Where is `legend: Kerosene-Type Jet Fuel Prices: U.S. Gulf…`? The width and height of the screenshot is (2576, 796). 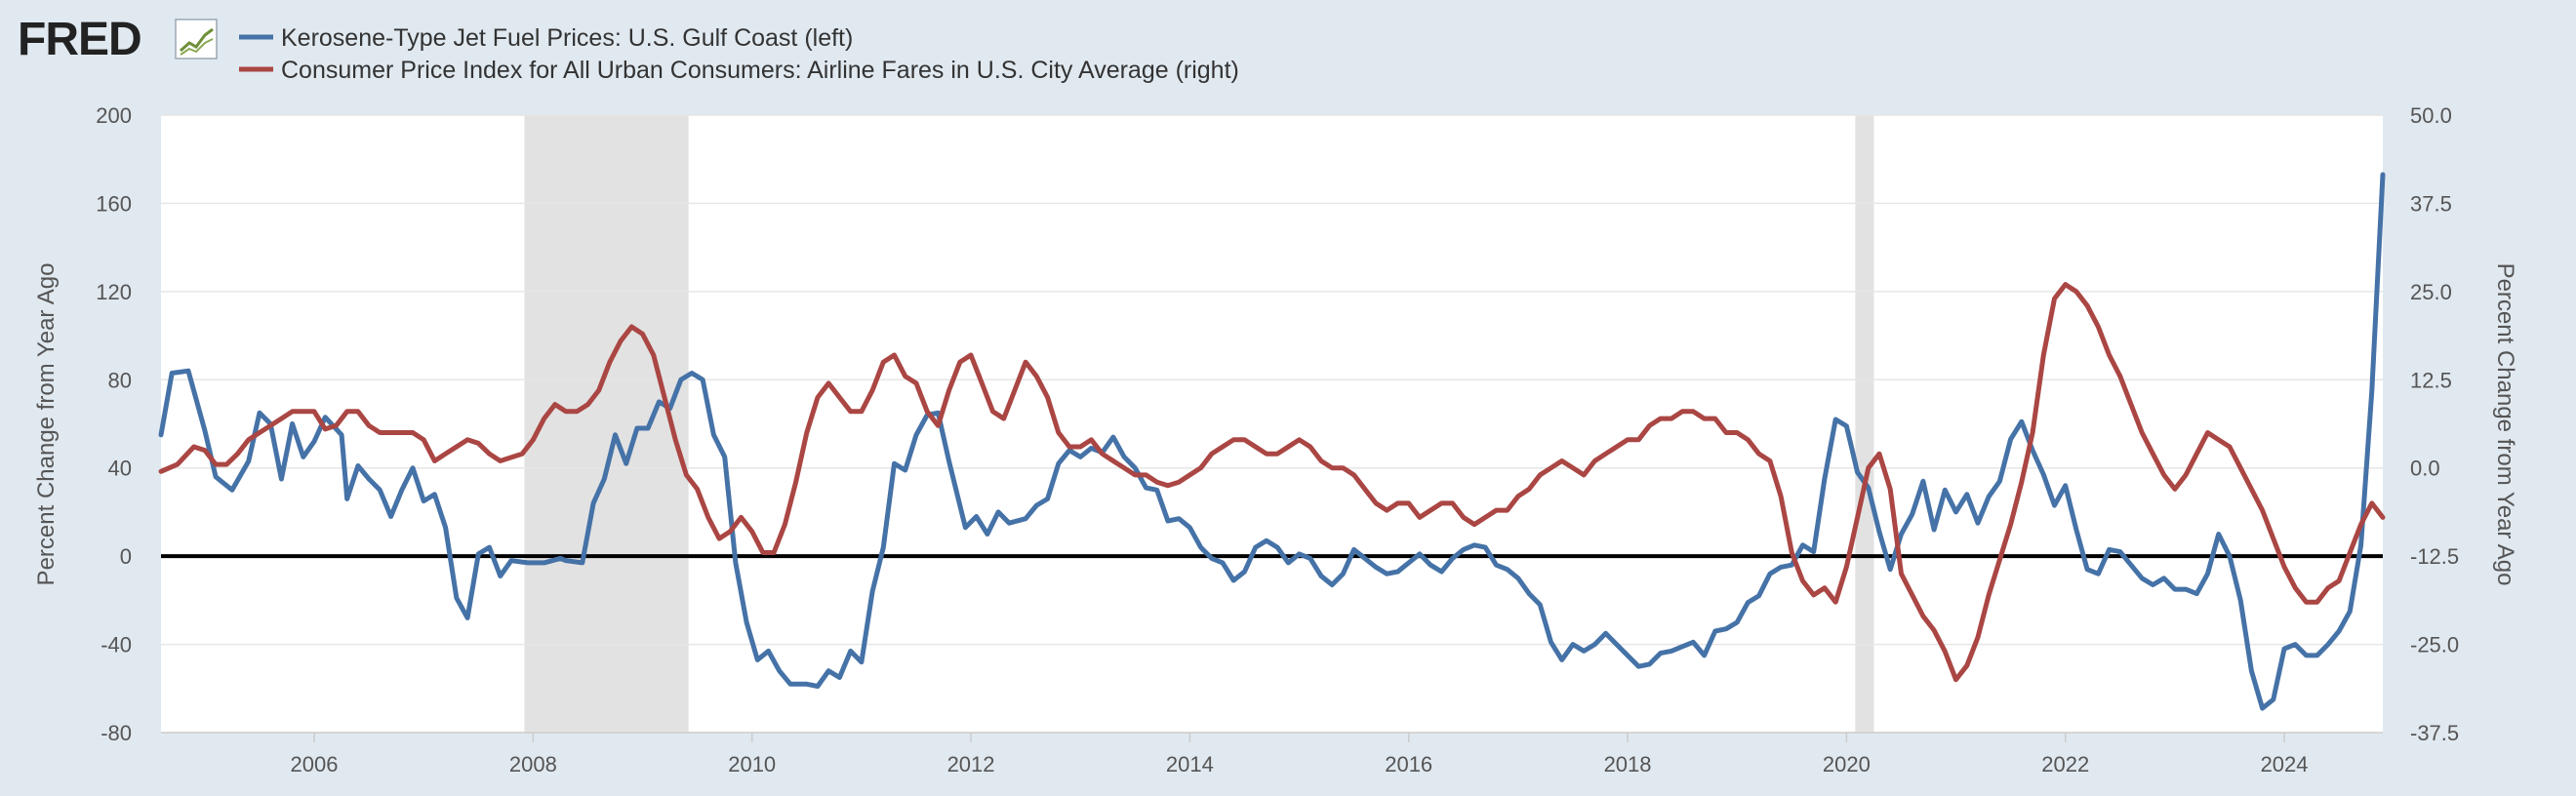
legend: Kerosene-Type Jet Fuel Prices: U.S. Gulf… is located at coordinates (739, 54).